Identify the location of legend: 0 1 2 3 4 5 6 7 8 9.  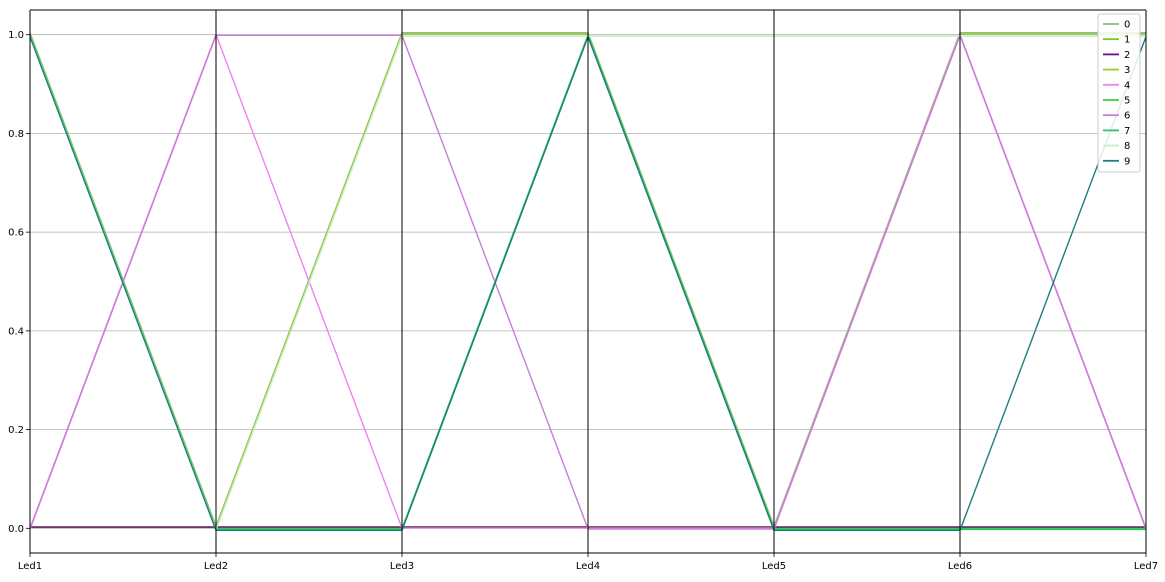
(1119, 93).